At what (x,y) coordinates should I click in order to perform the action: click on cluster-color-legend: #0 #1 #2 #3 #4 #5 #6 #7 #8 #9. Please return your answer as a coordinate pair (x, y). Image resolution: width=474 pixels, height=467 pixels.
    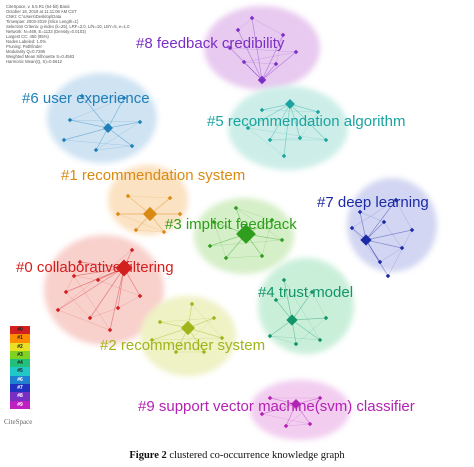
    Looking at the image, I should click on (20, 367).